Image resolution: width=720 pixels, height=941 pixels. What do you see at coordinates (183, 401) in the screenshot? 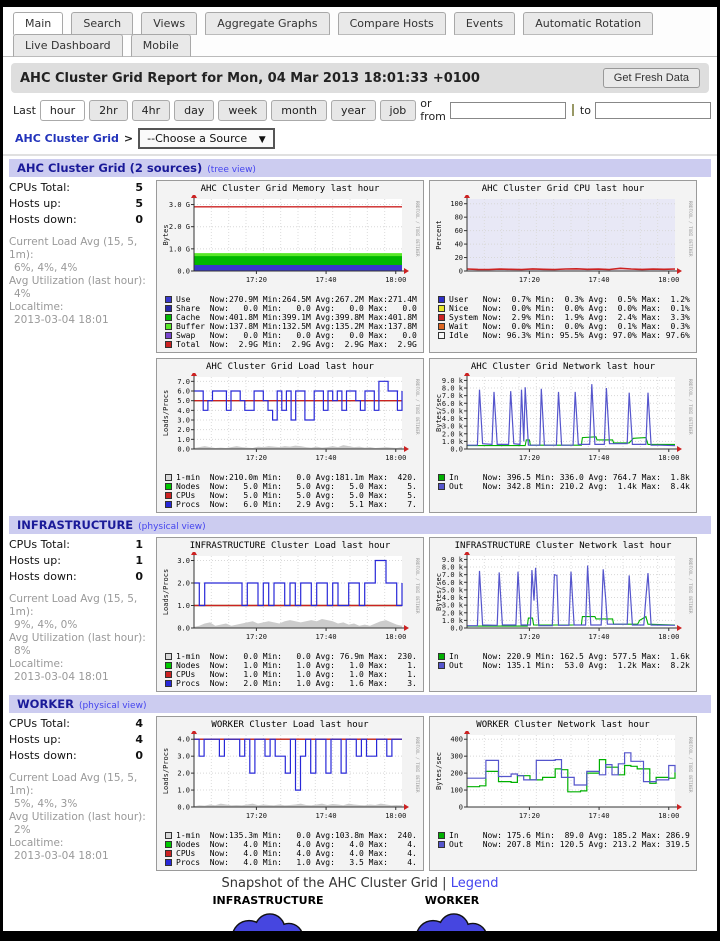
I see `svg-text: 5.0` at bounding box center [183, 401].